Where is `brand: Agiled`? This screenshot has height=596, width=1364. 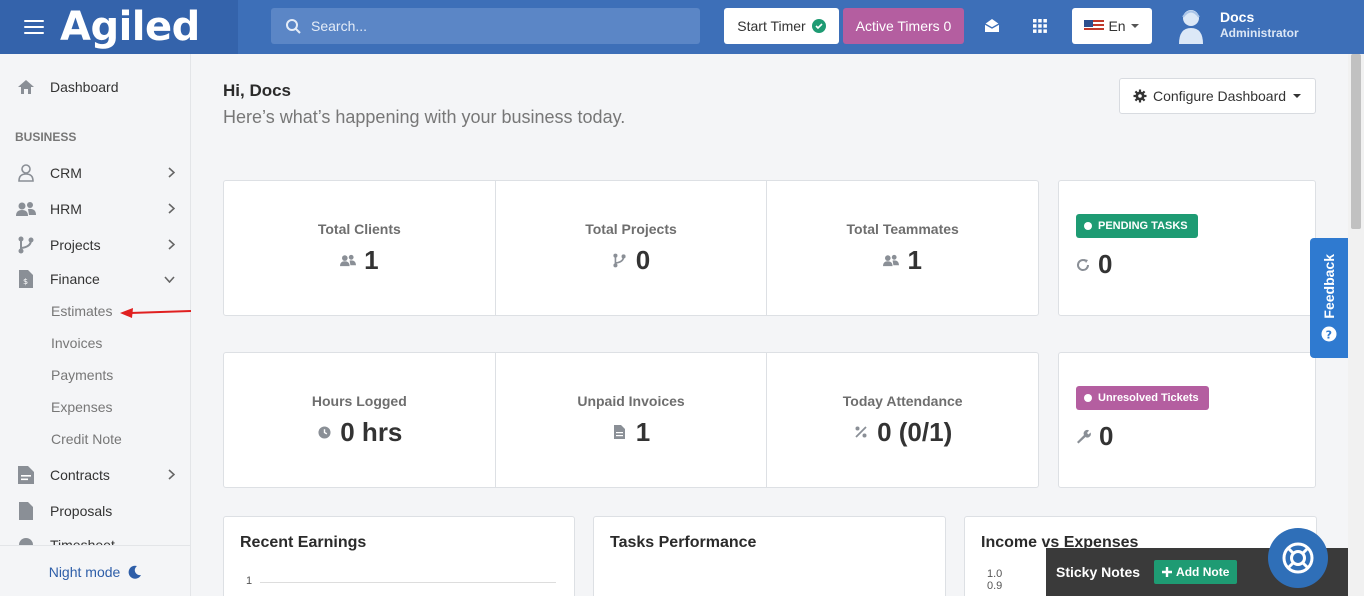 brand: Agiled is located at coordinates (119, 27).